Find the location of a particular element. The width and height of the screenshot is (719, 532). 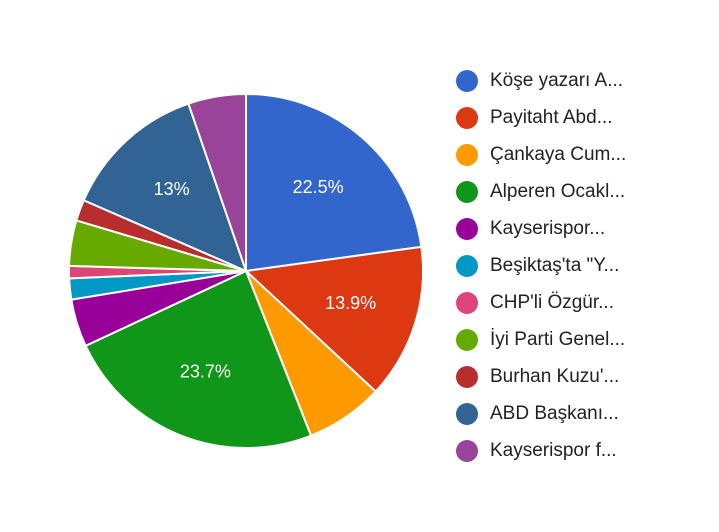

slice-value-label-4: 23.7% is located at coordinates (205, 372).